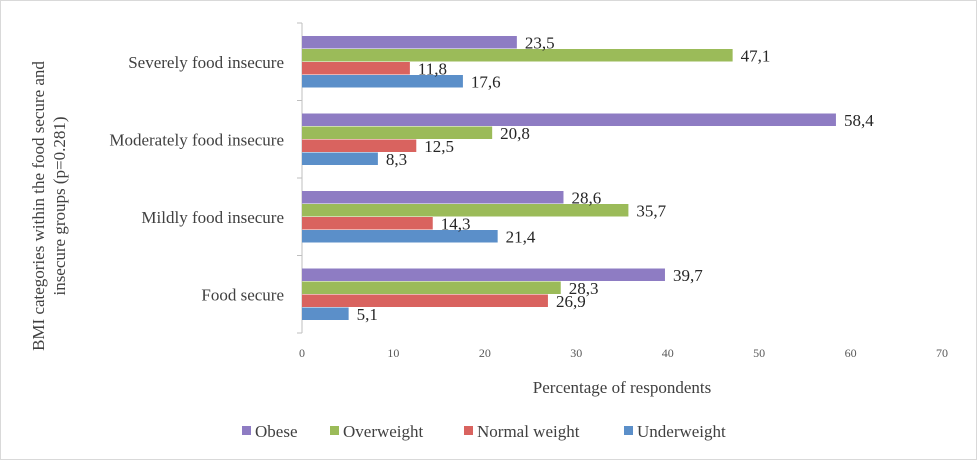 Image resolution: width=977 pixels, height=460 pixels. Describe the element at coordinates (942, 353) in the screenshot. I see `x-tick-label: 70` at that location.